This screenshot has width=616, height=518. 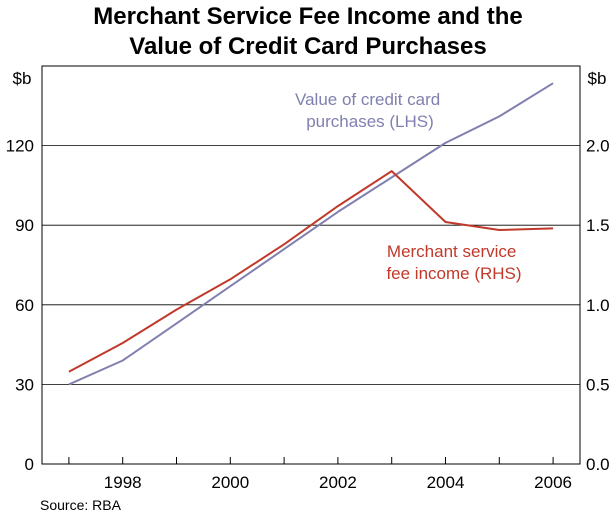 What do you see at coordinates (598, 464) in the screenshot?
I see `right-tick-label: 0.0` at bounding box center [598, 464].